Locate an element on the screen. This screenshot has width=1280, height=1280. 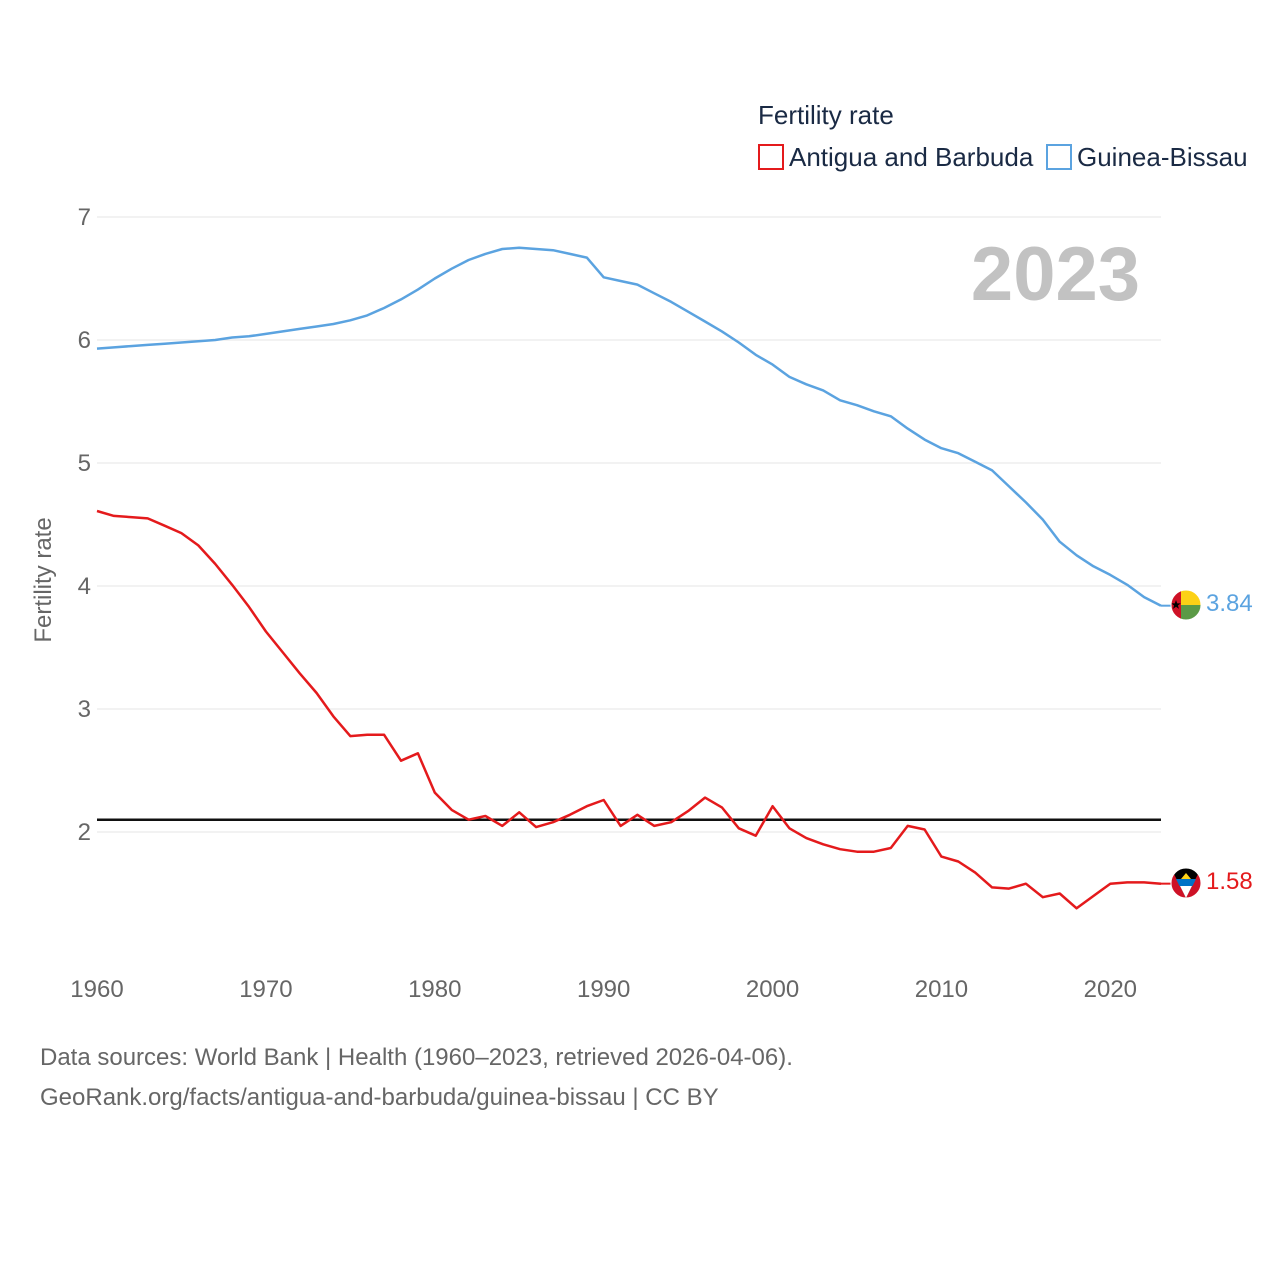
y-tick-label-3: 3 is located at coordinates (84, 709).